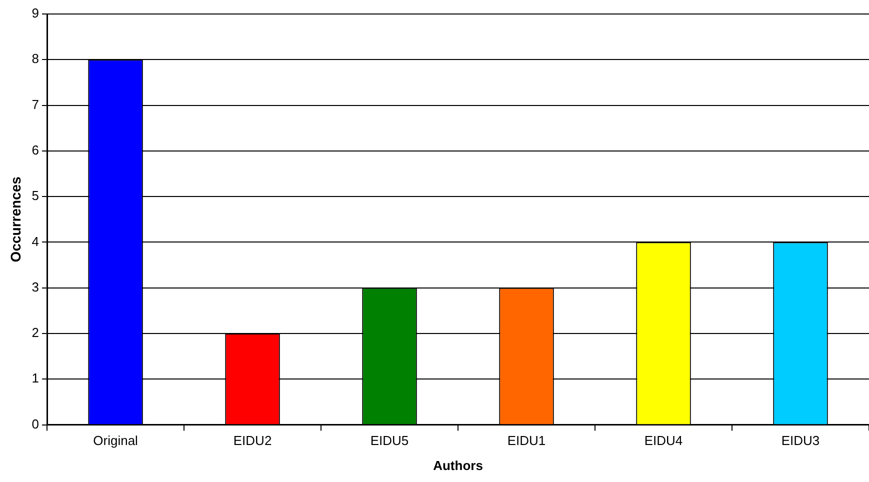 The width and height of the screenshot is (869, 482). I want to click on x-axis-title: Authors, so click(458, 465).